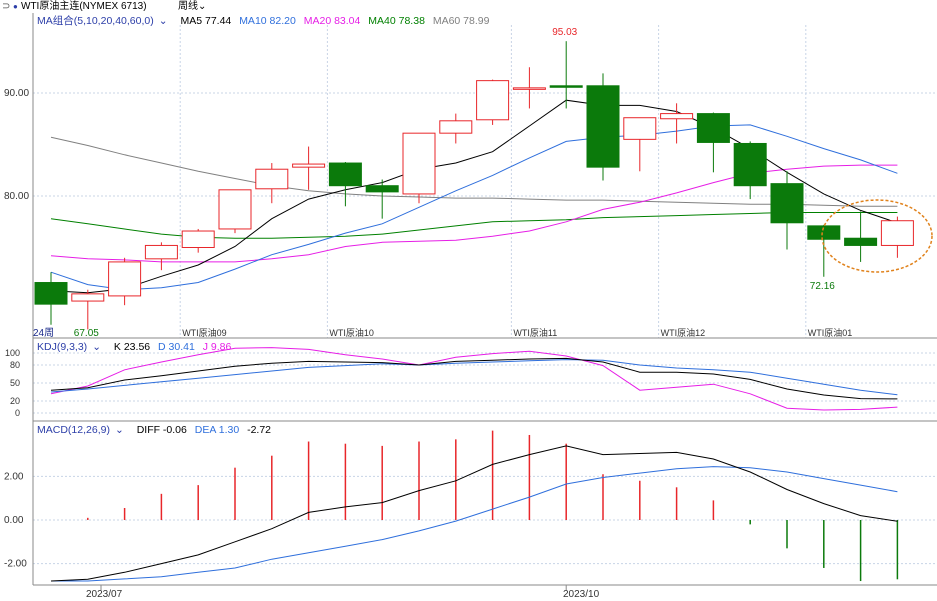 The width and height of the screenshot is (937, 601). I want to click on y-tick-label: 80, so click(15, 365).